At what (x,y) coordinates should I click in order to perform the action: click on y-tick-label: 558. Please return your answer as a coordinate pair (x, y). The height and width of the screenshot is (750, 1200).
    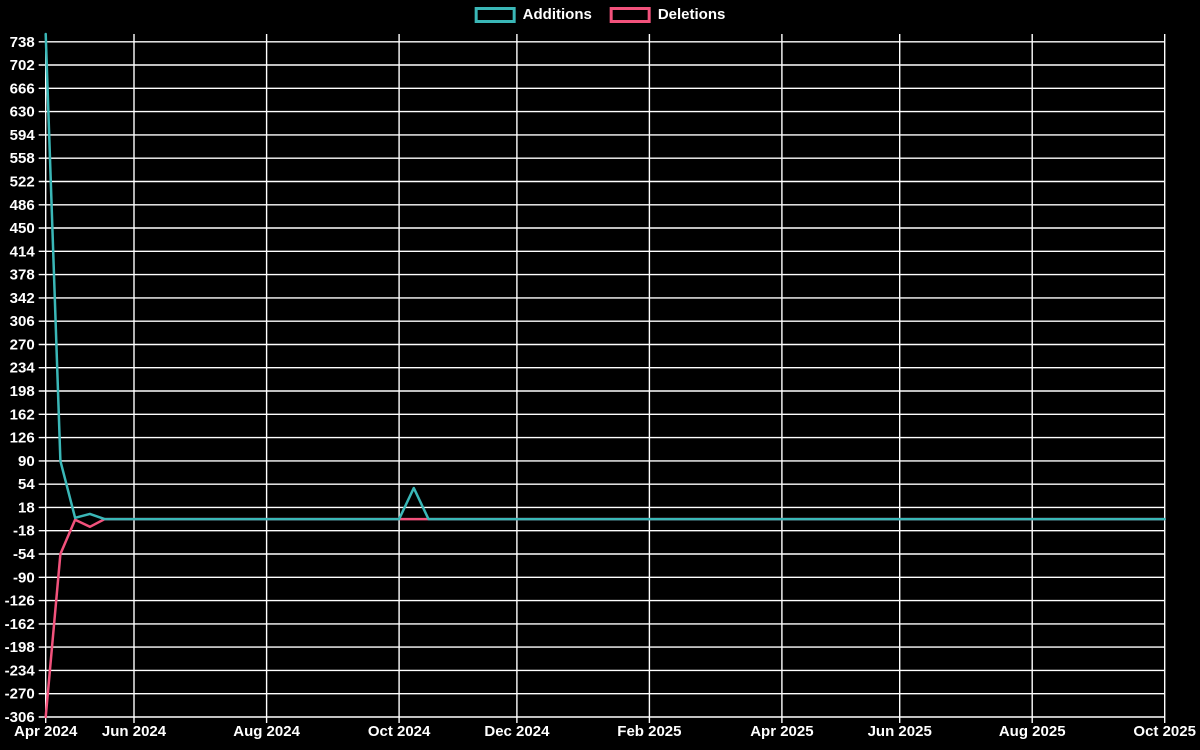
    Looking at the image, I should click on (22, 158).